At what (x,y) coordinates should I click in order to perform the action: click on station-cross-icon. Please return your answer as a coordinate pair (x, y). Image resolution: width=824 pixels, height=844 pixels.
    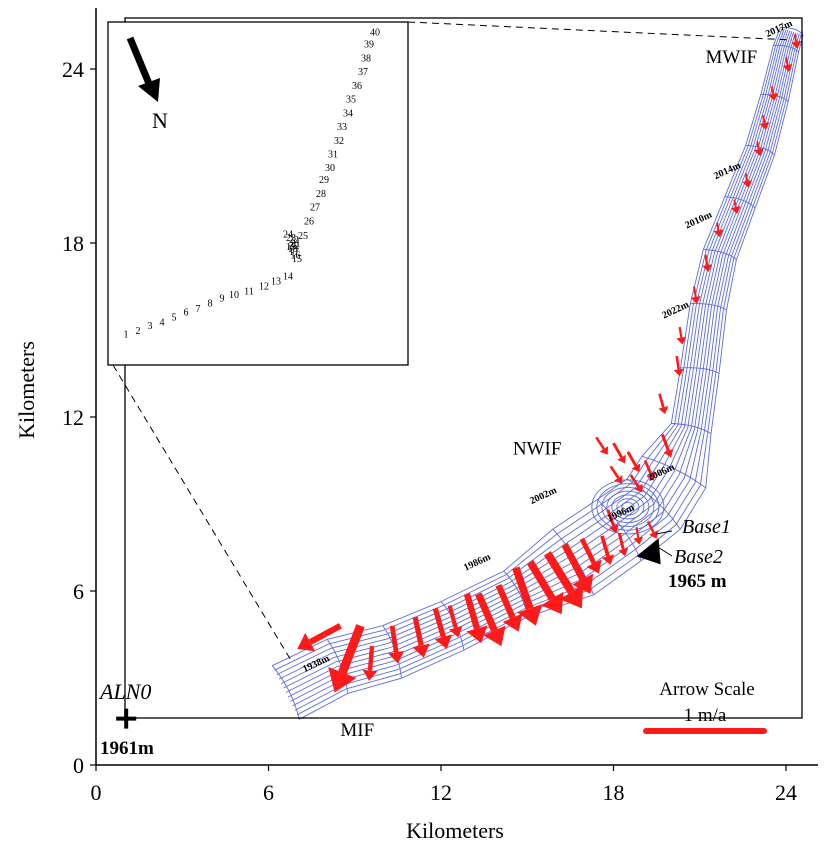
    Looking at the image, I should click on (126, 718).